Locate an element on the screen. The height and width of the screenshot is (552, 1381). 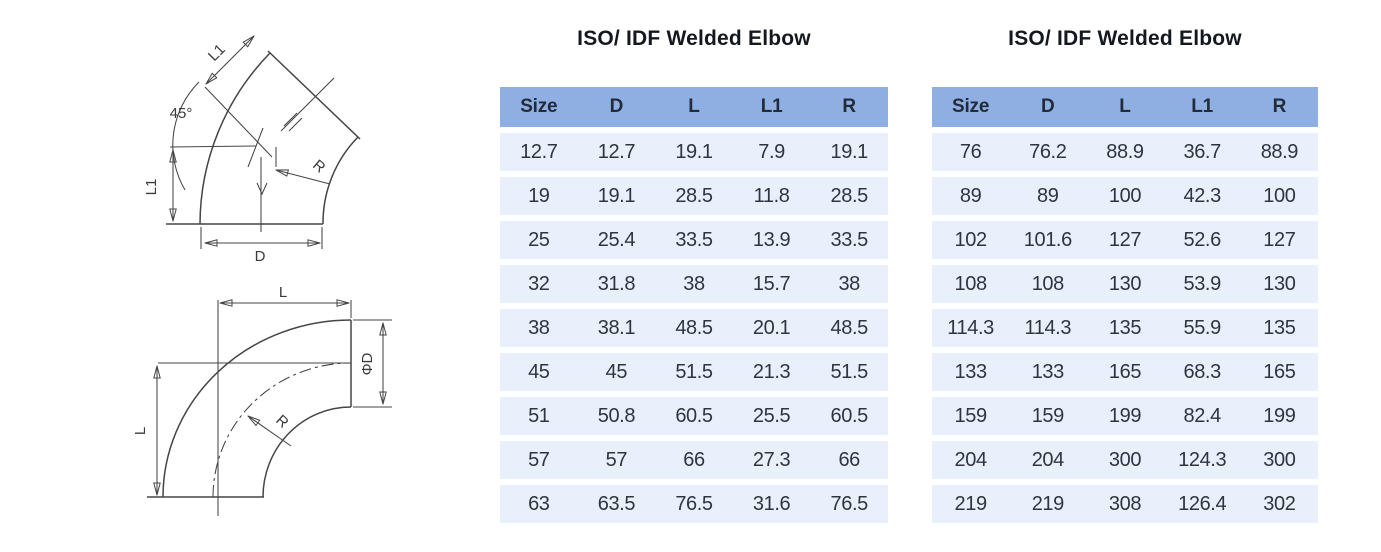
table-cell: 20.1 is located at coordinates (771, 328).